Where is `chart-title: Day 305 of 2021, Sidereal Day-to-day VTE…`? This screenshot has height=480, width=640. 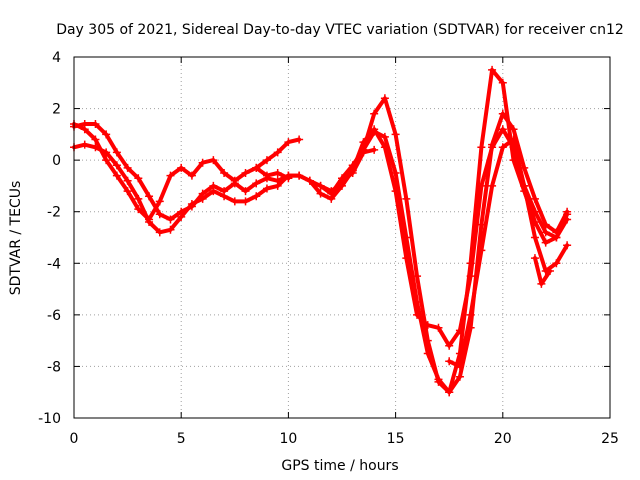 chart-title: Day 305 of 2021, Sidereal Day-to-day VTE… is located at coordinates (340, 30).